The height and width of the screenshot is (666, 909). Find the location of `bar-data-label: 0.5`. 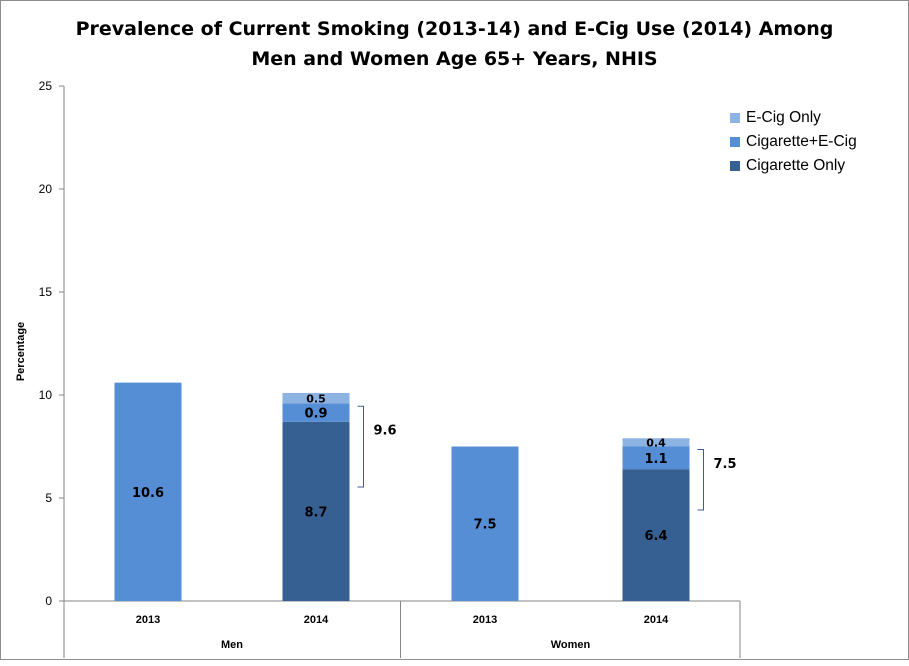

bar-data-label: 0.5 is located at coordinates (316, 398).